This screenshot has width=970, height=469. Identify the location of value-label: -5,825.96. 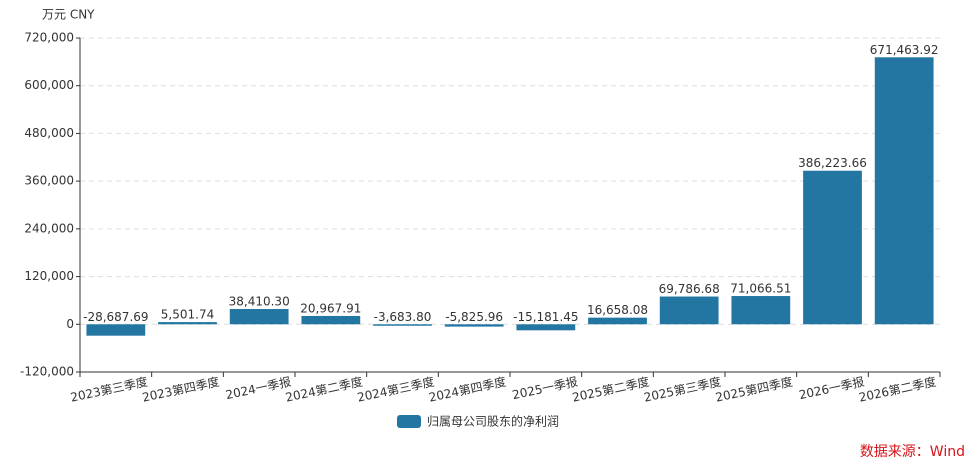
(474, 317).